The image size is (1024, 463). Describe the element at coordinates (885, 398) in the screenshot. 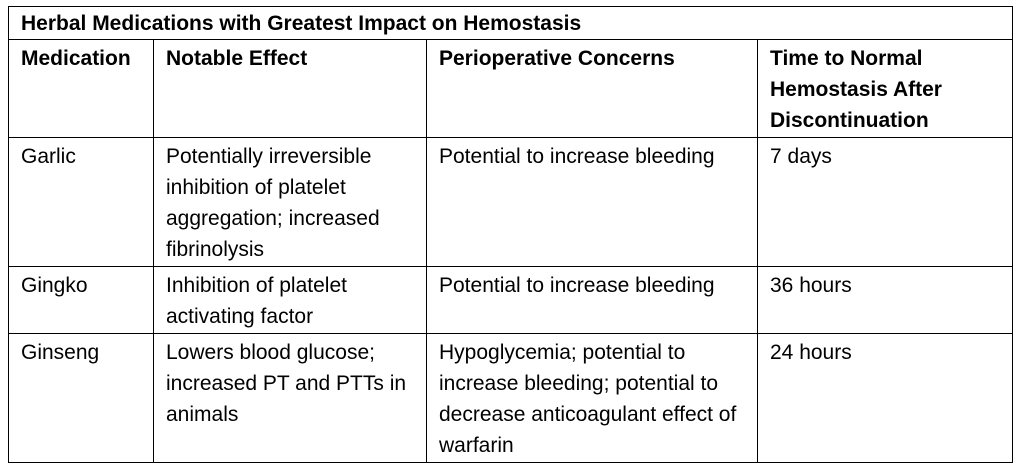

I see `cell-time-to-normal: 24 hours` at that location.